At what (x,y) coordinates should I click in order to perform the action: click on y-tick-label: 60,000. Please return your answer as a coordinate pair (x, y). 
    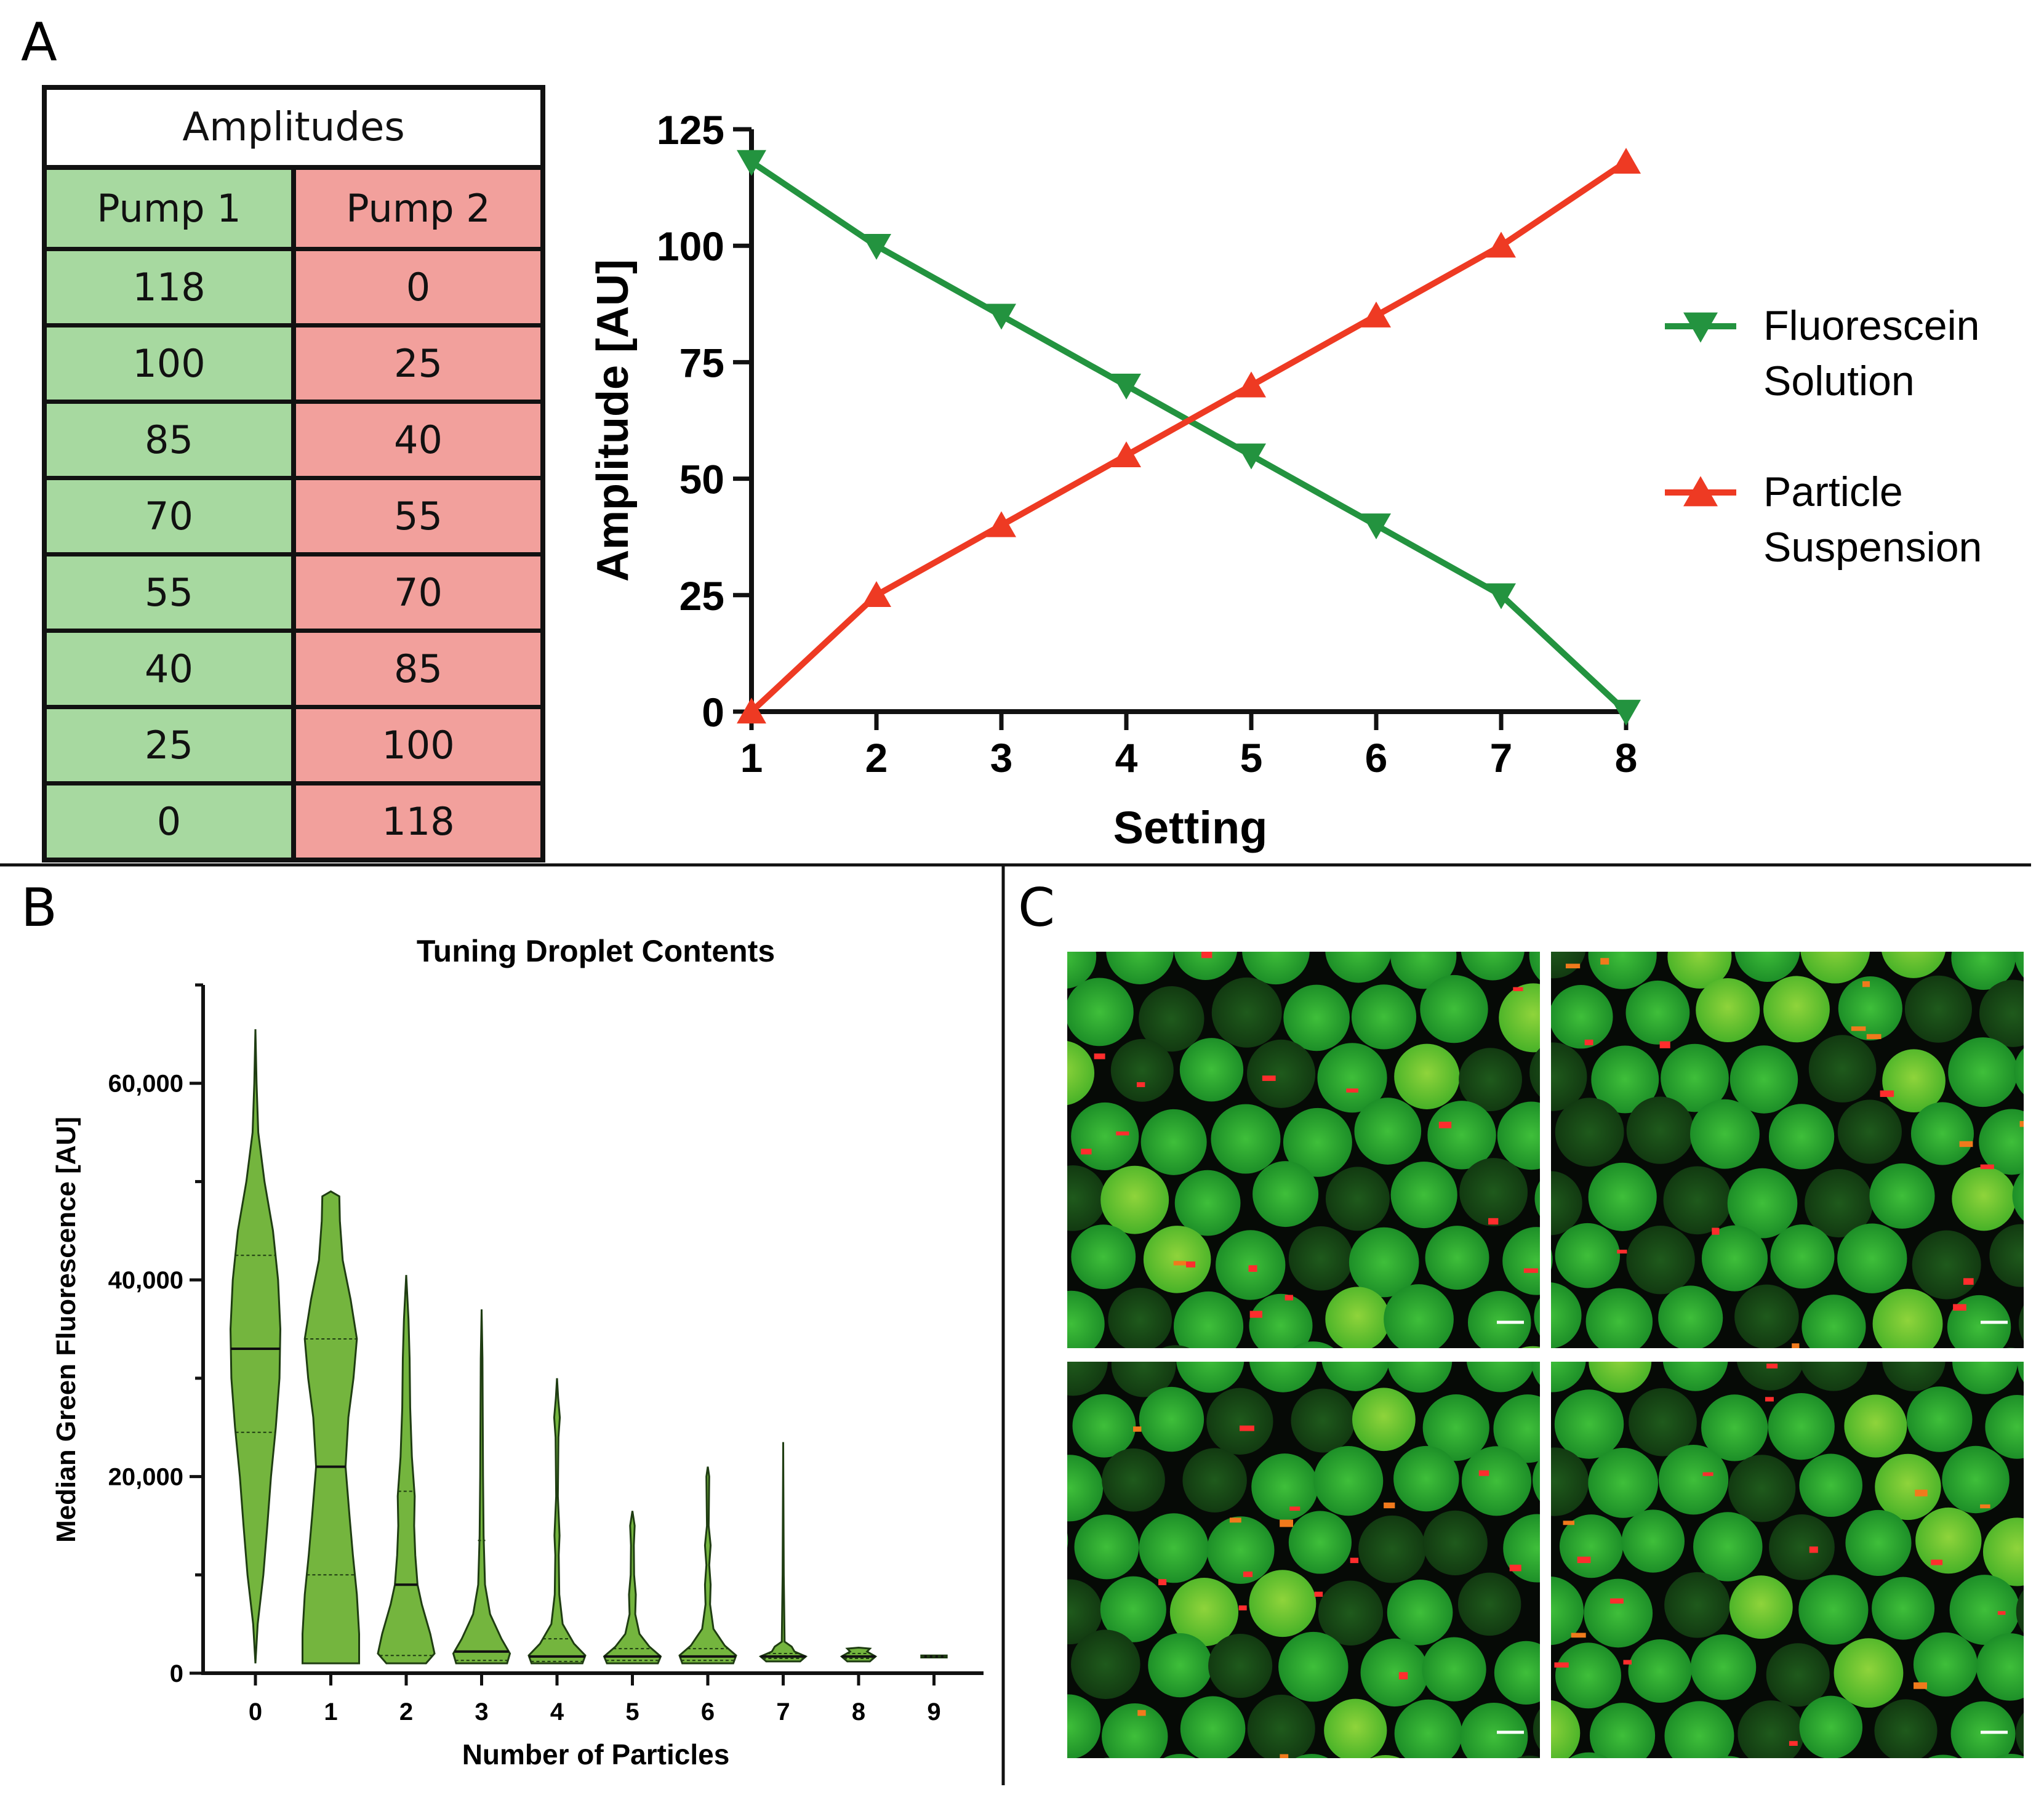
    Looking at the image, I should click on (145, 1084).